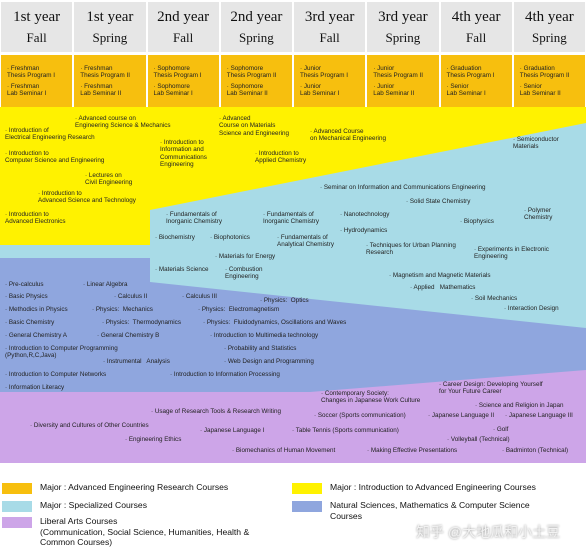 This screenshot has height=553, width=586. Describe the element at coordinates (35, 218) in the screenshot. I see `intro-major-course: · Introduction to Advanced Electronics` at that location.